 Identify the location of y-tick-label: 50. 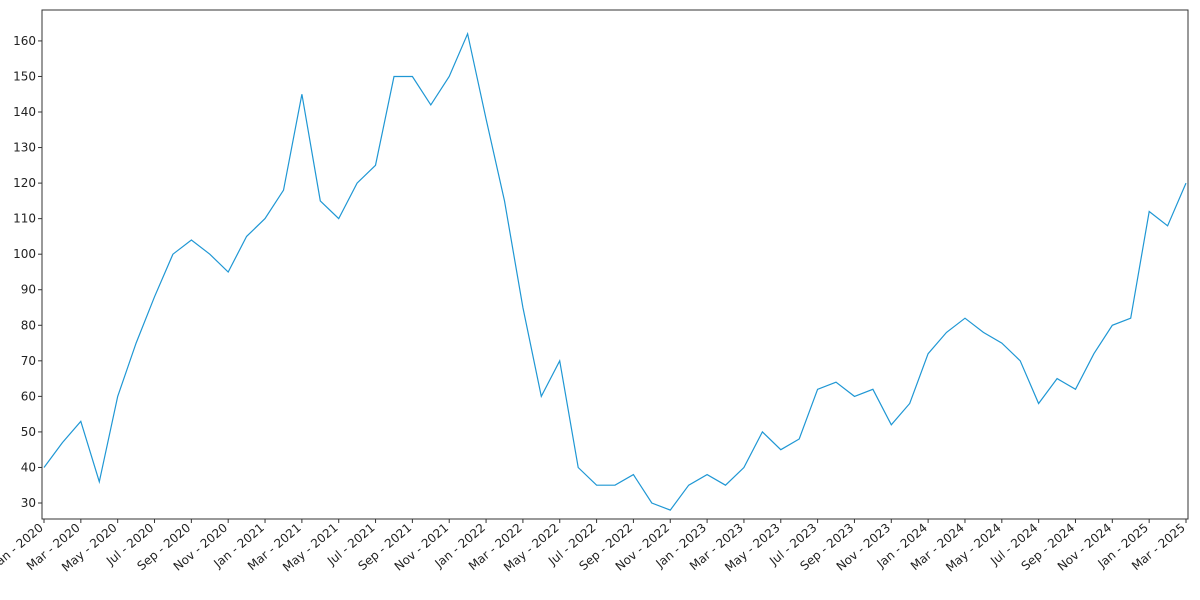
(28, 432).